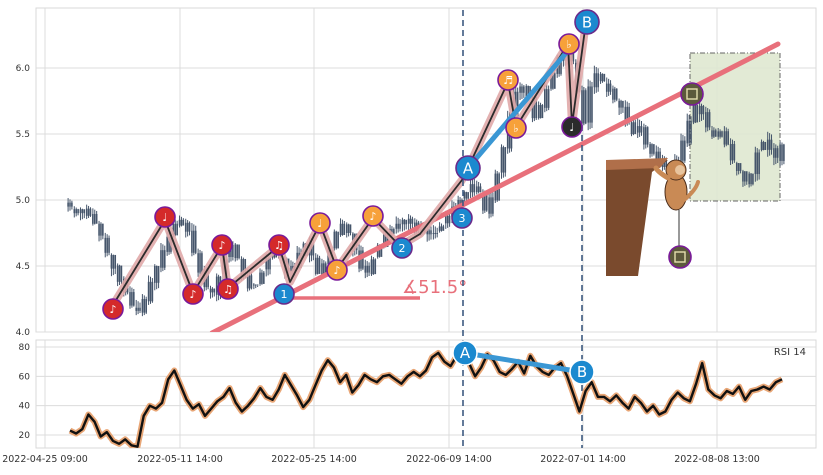 This screenshot has width=823, height=475. What do you see at coordinates (523, 362) in the screenshot?
I see `rsi-ab-line` at bounding box center [523, 362].